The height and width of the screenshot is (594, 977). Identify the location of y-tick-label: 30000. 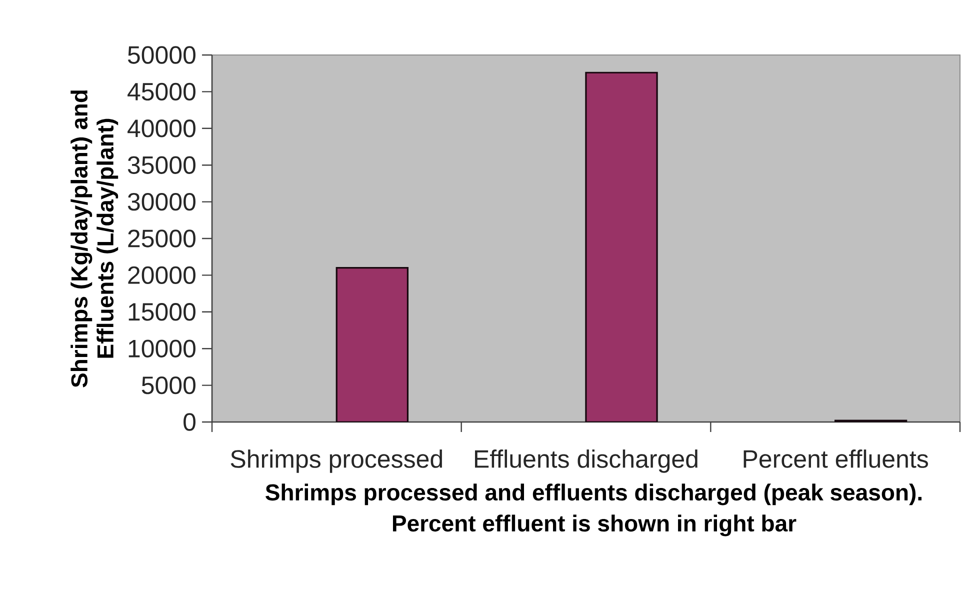
(162, 201).